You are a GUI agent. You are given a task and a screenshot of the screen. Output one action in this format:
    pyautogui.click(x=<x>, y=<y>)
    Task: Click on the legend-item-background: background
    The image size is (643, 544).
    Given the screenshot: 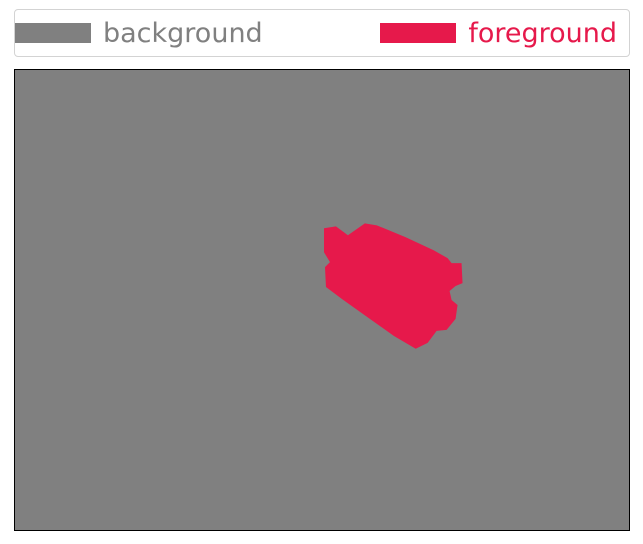 What is the action you would take?
    pyautogui.click(x=139, y=33)
    